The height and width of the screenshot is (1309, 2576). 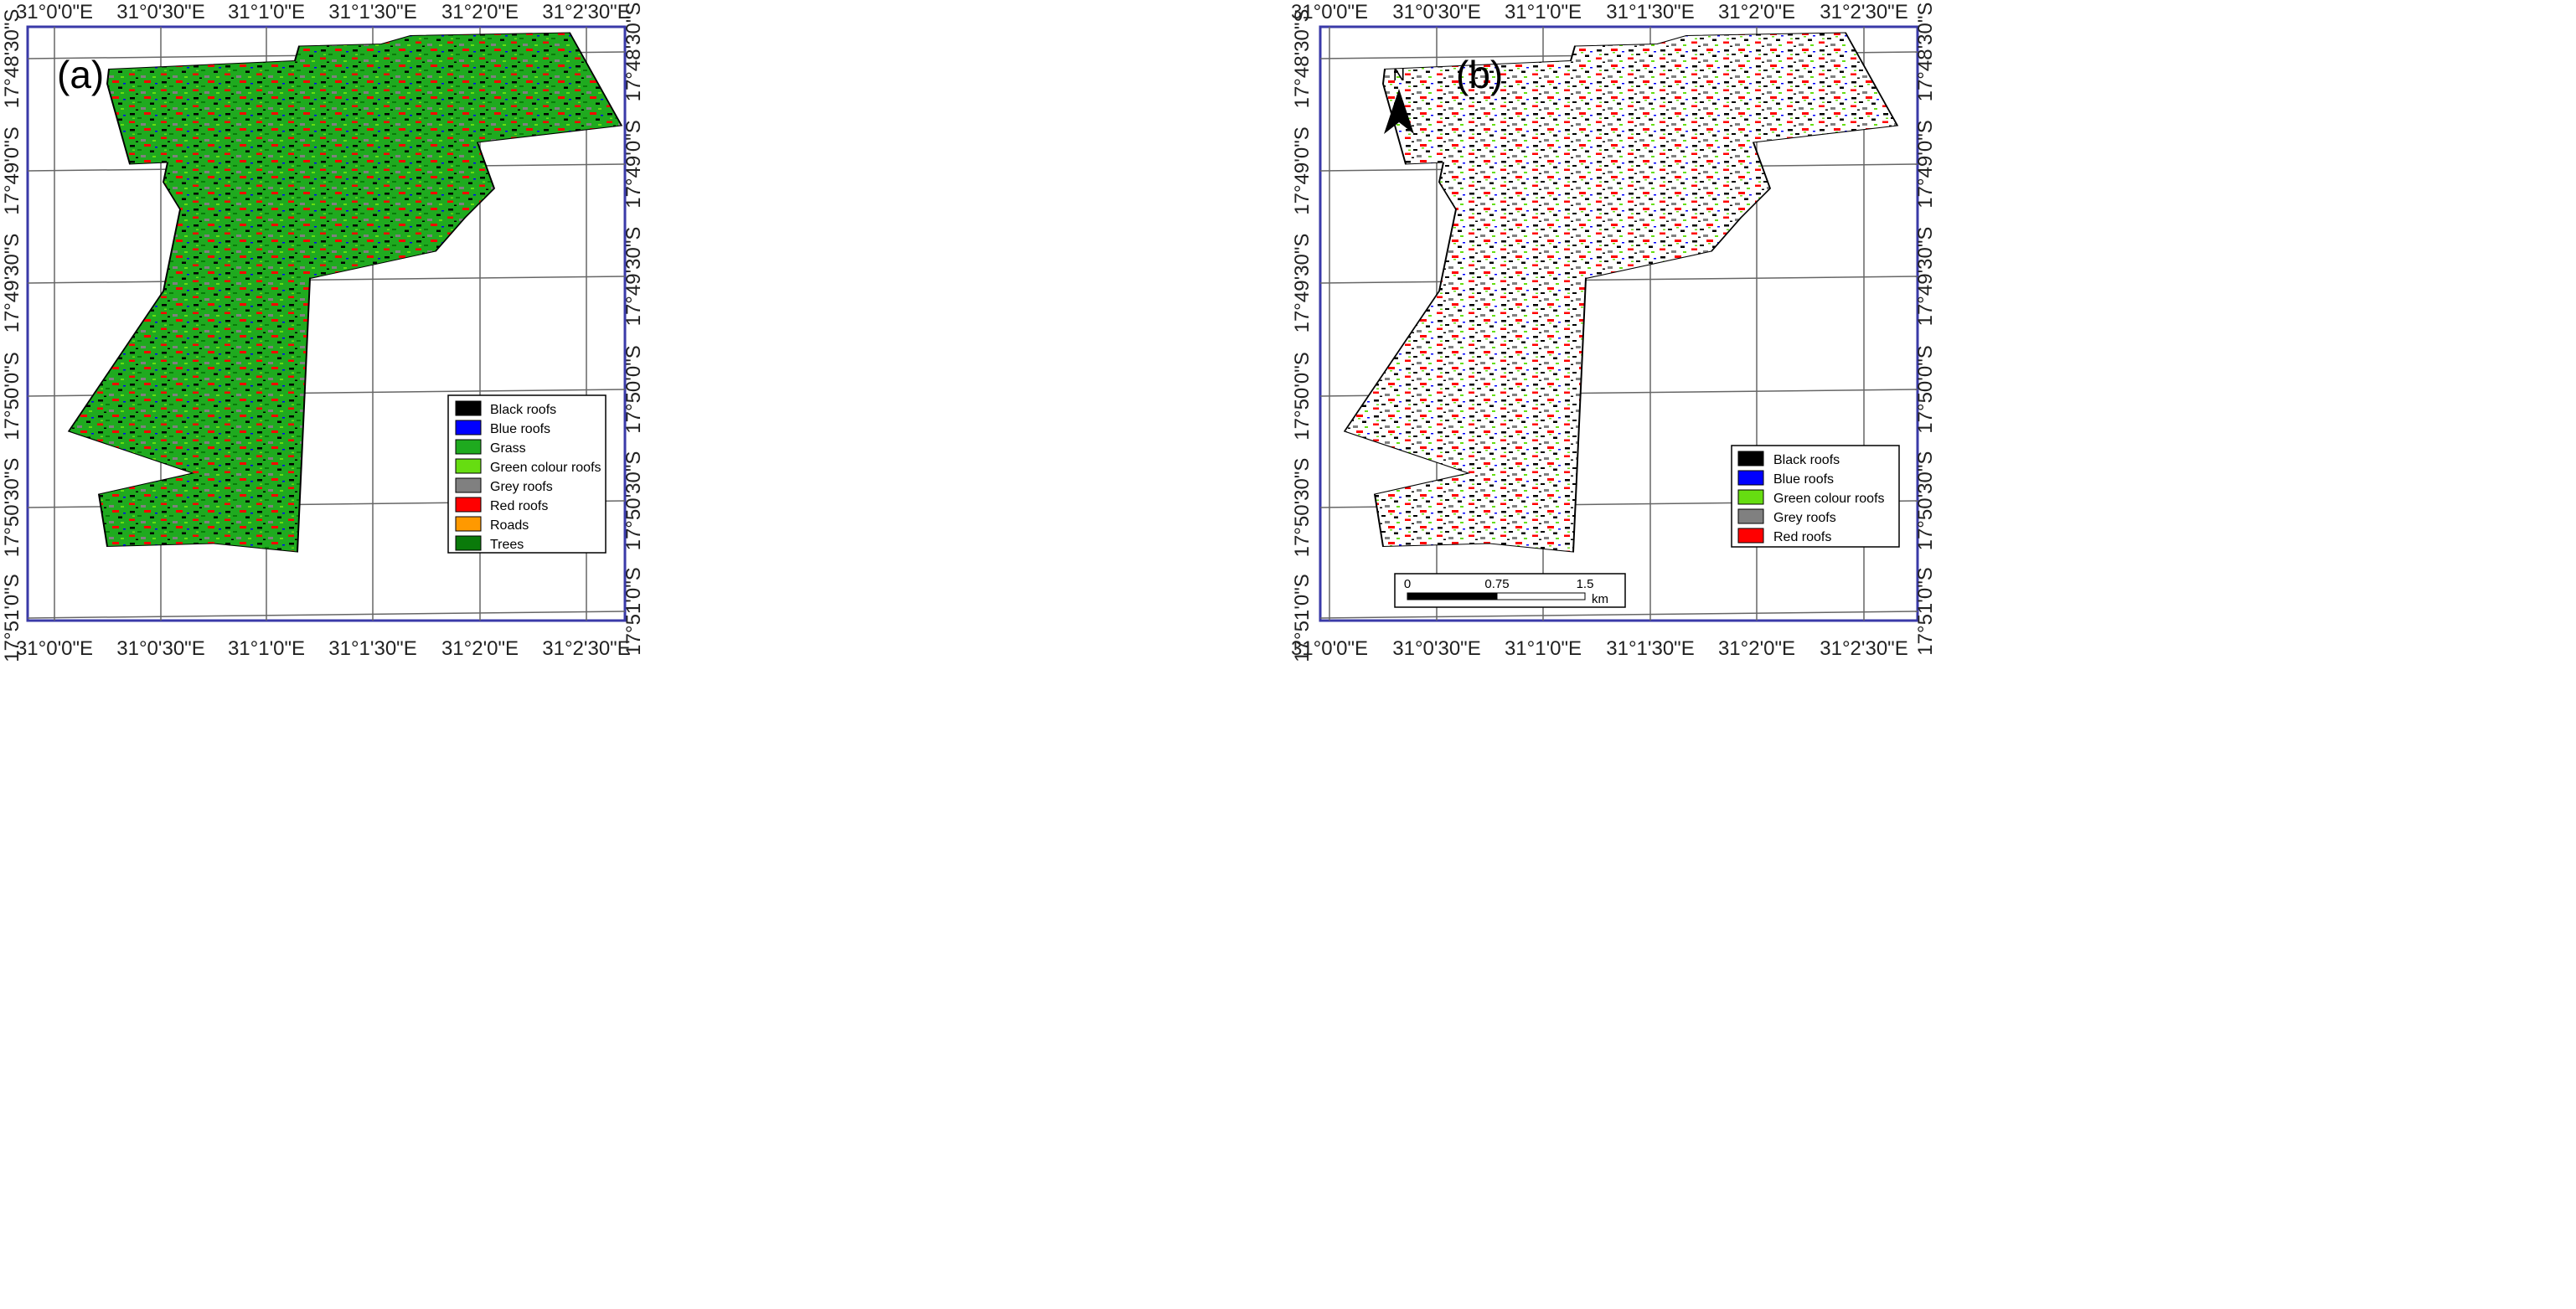 What do you see at coordinates (1399, 112) in the screenshot?
I see `north-arrow-icon` at bounding box center [1399, 112].